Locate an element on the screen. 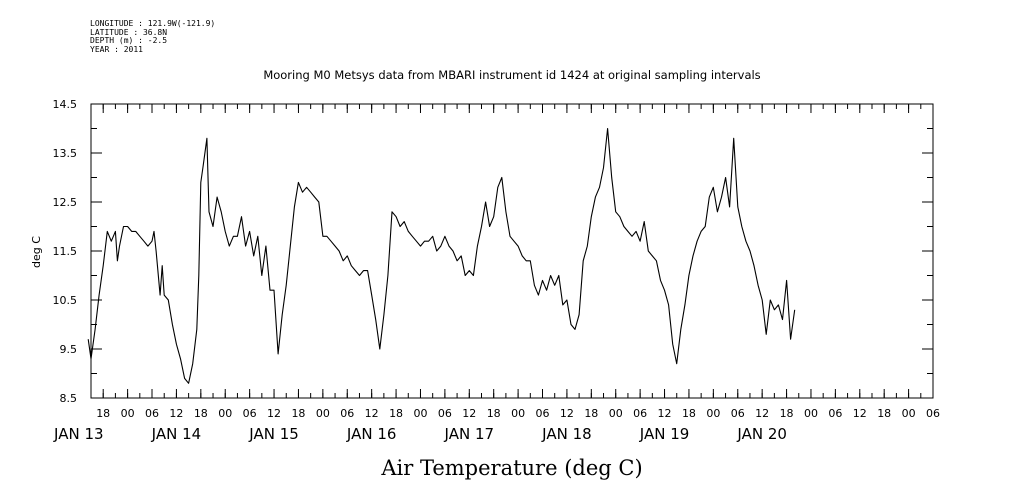 This screenshot has width=1009, height=504. day-label: JAN 13 is located at coordinates (78, 434).